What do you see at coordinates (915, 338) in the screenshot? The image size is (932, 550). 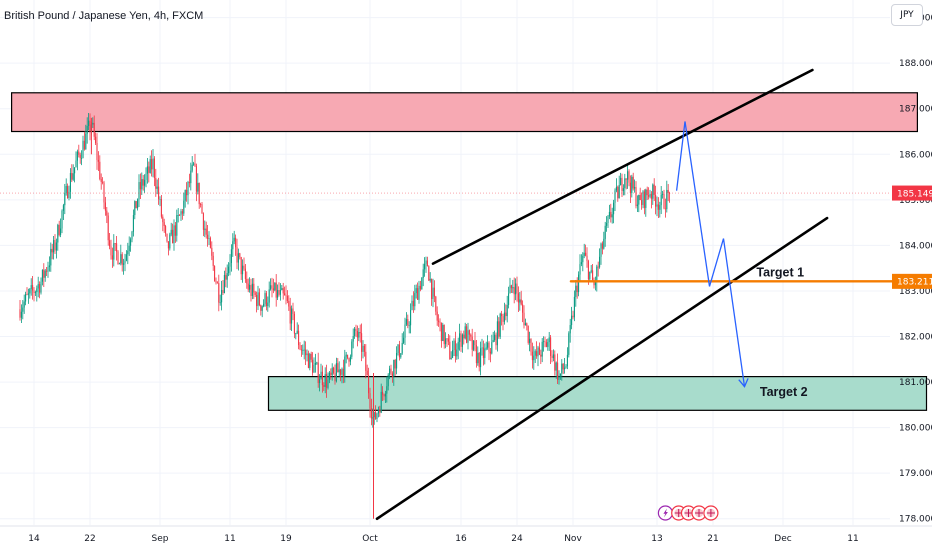 I see `price-tick-label: 182.000` at bounding box center [915, 338].